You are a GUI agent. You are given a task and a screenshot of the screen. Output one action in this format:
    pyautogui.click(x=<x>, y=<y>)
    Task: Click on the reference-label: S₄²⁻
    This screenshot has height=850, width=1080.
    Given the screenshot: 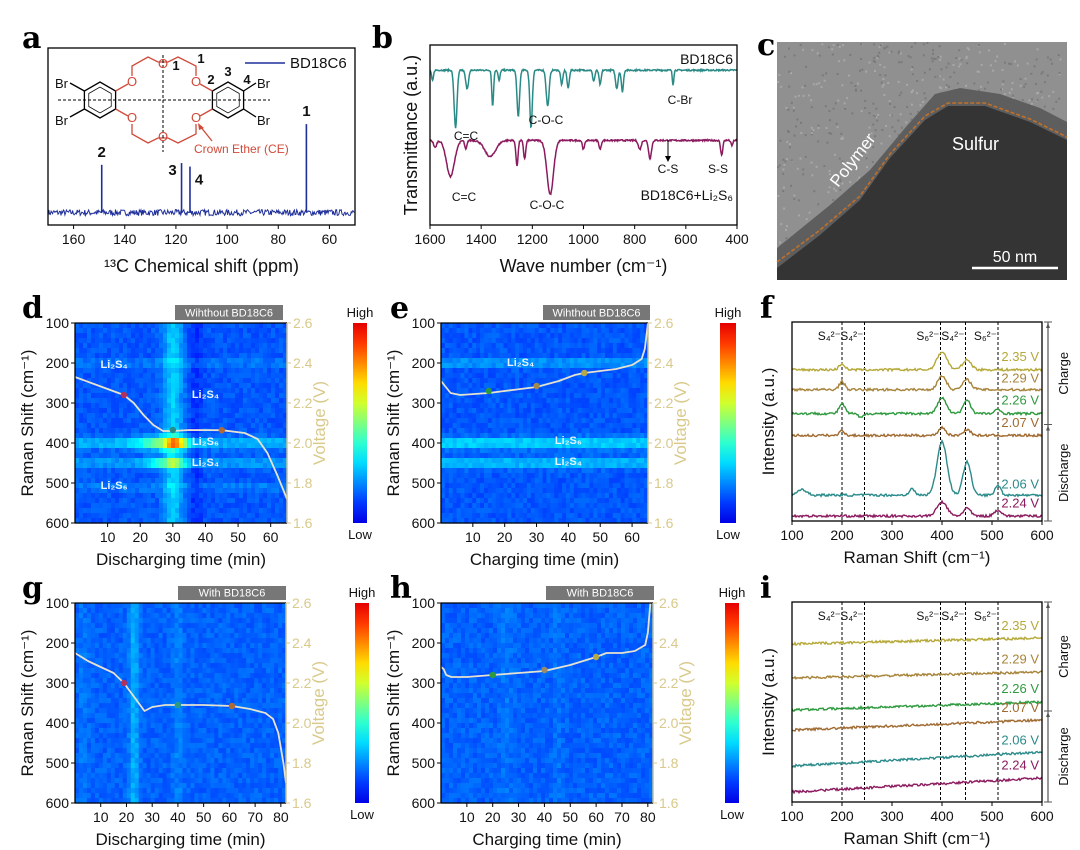 What is the action you would take?
    pyautogui.click(x=829, y=336)
    